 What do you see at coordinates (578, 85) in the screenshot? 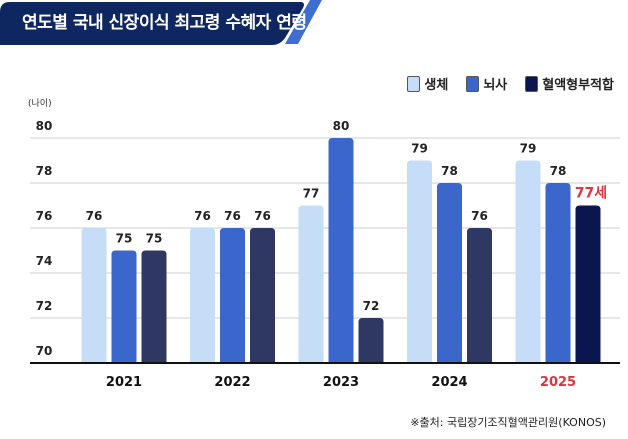
I see `legend-label: 혈액형부적합` at bounding box center [578, 85].